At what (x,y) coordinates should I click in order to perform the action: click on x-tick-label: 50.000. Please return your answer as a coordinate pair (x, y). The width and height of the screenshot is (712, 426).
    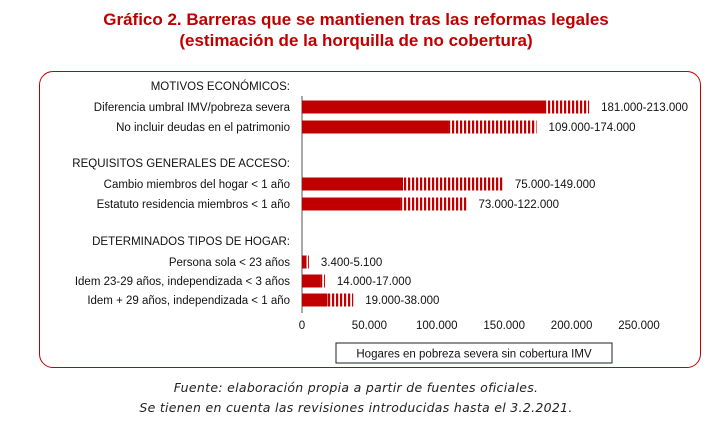
    Looking at the image, I should click on (369, 326).